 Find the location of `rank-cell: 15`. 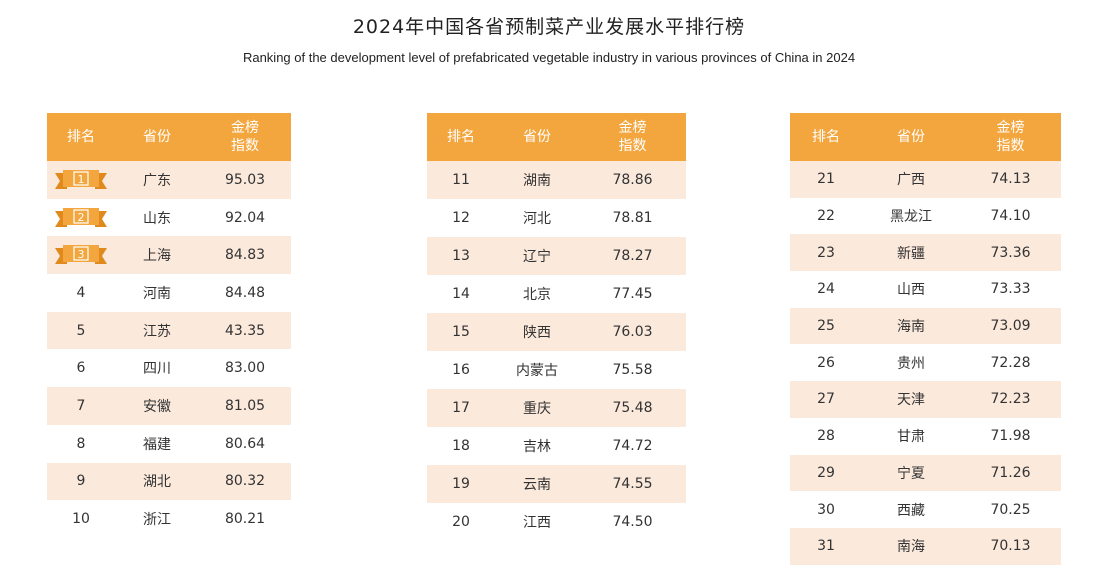

rank-cell: 15 is located at coordinates (461, 332).